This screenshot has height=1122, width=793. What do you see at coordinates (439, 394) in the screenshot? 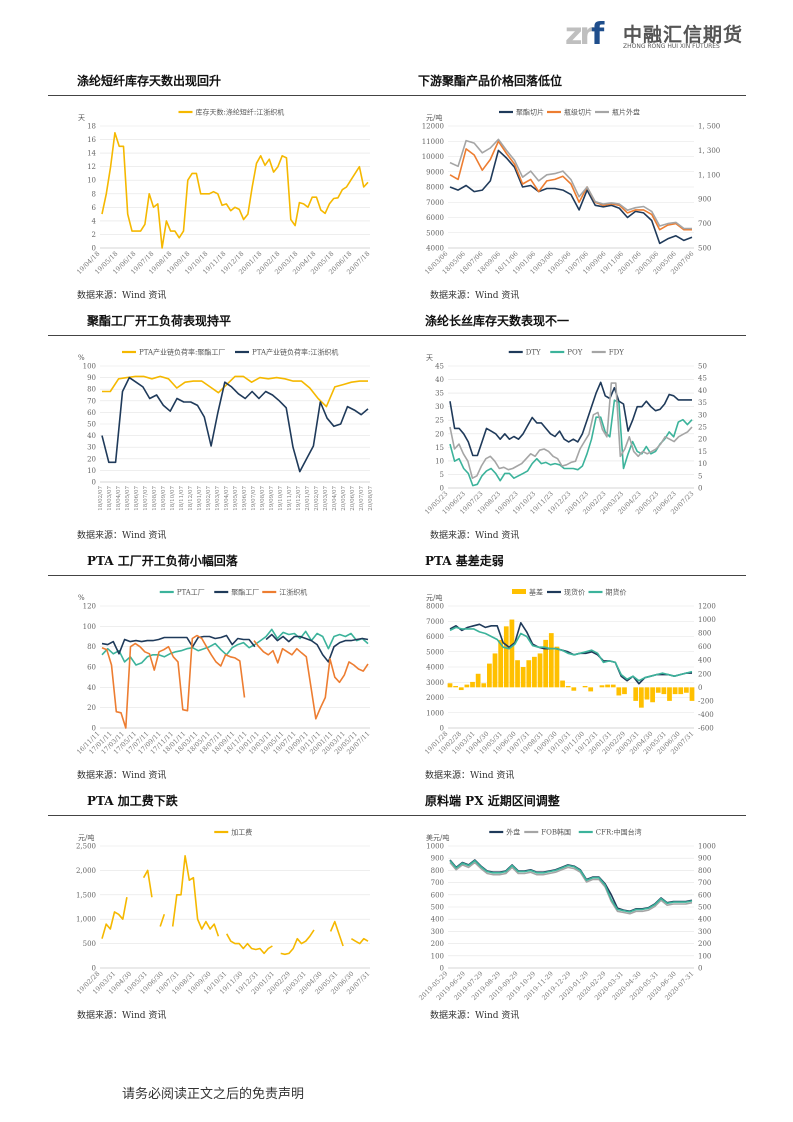
I see `y-tick-label: 35` at bounding box center [439, 394].